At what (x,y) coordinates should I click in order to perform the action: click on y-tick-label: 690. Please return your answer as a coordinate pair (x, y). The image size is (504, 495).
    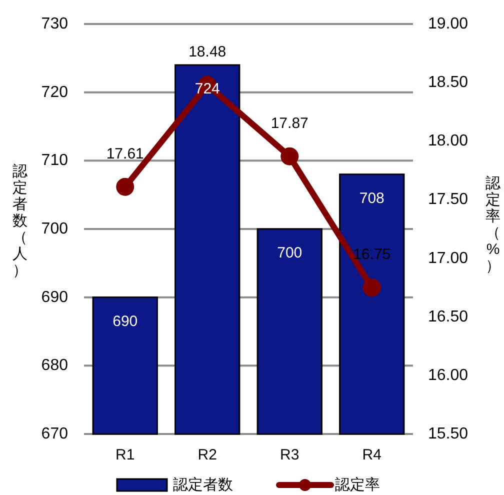
    Looking at the image, I should click on (54, 297).